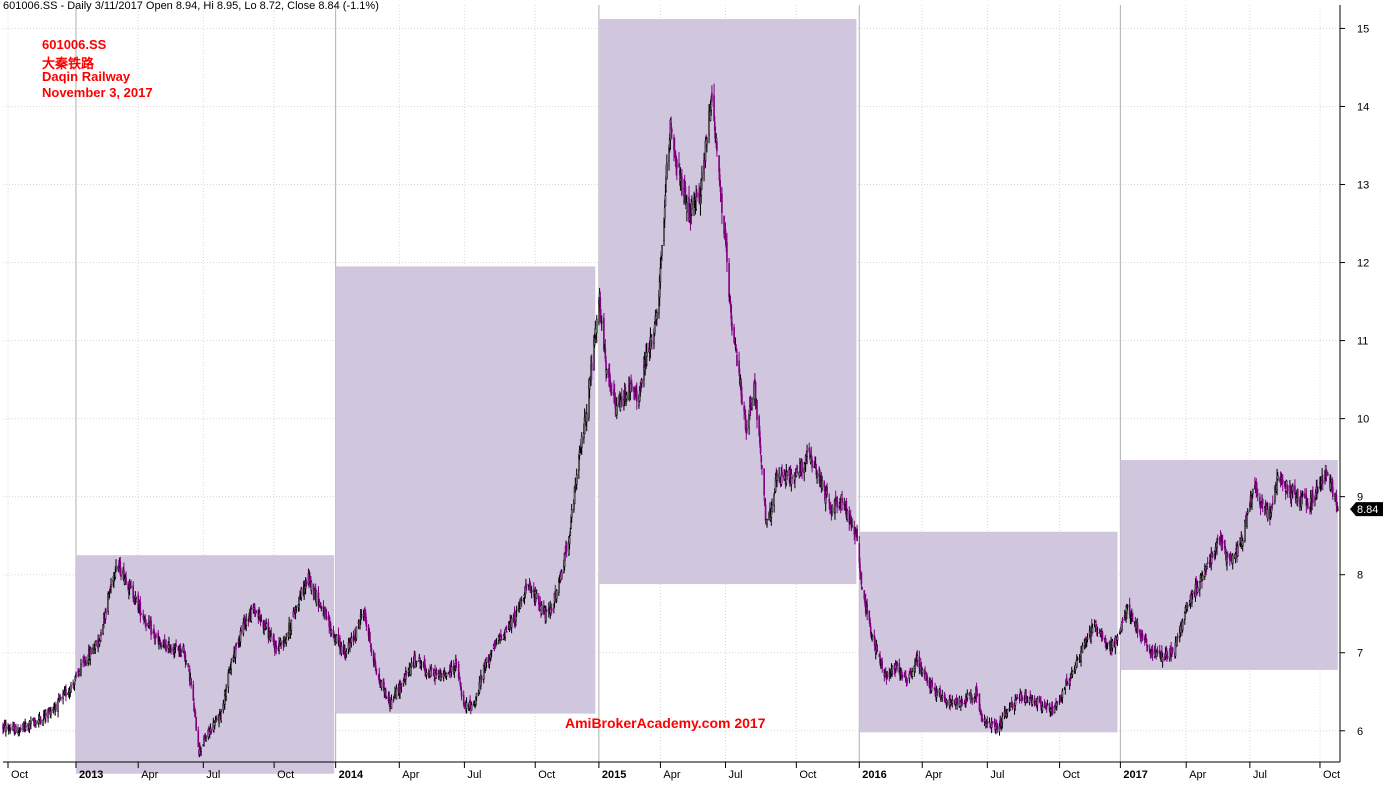 The image size is (1400, 787). What do you see at coordinates (1366, 509) in the screenshot?
I see `last-price-tag` at bounding box center [1366, 509].